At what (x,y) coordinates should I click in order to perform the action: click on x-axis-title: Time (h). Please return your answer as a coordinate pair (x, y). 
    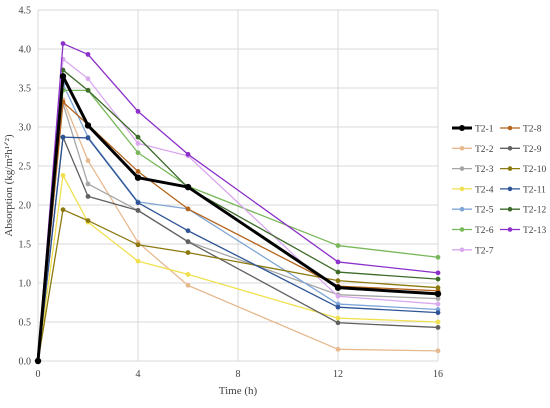
    Looking at the image, I should click on (238, 391).